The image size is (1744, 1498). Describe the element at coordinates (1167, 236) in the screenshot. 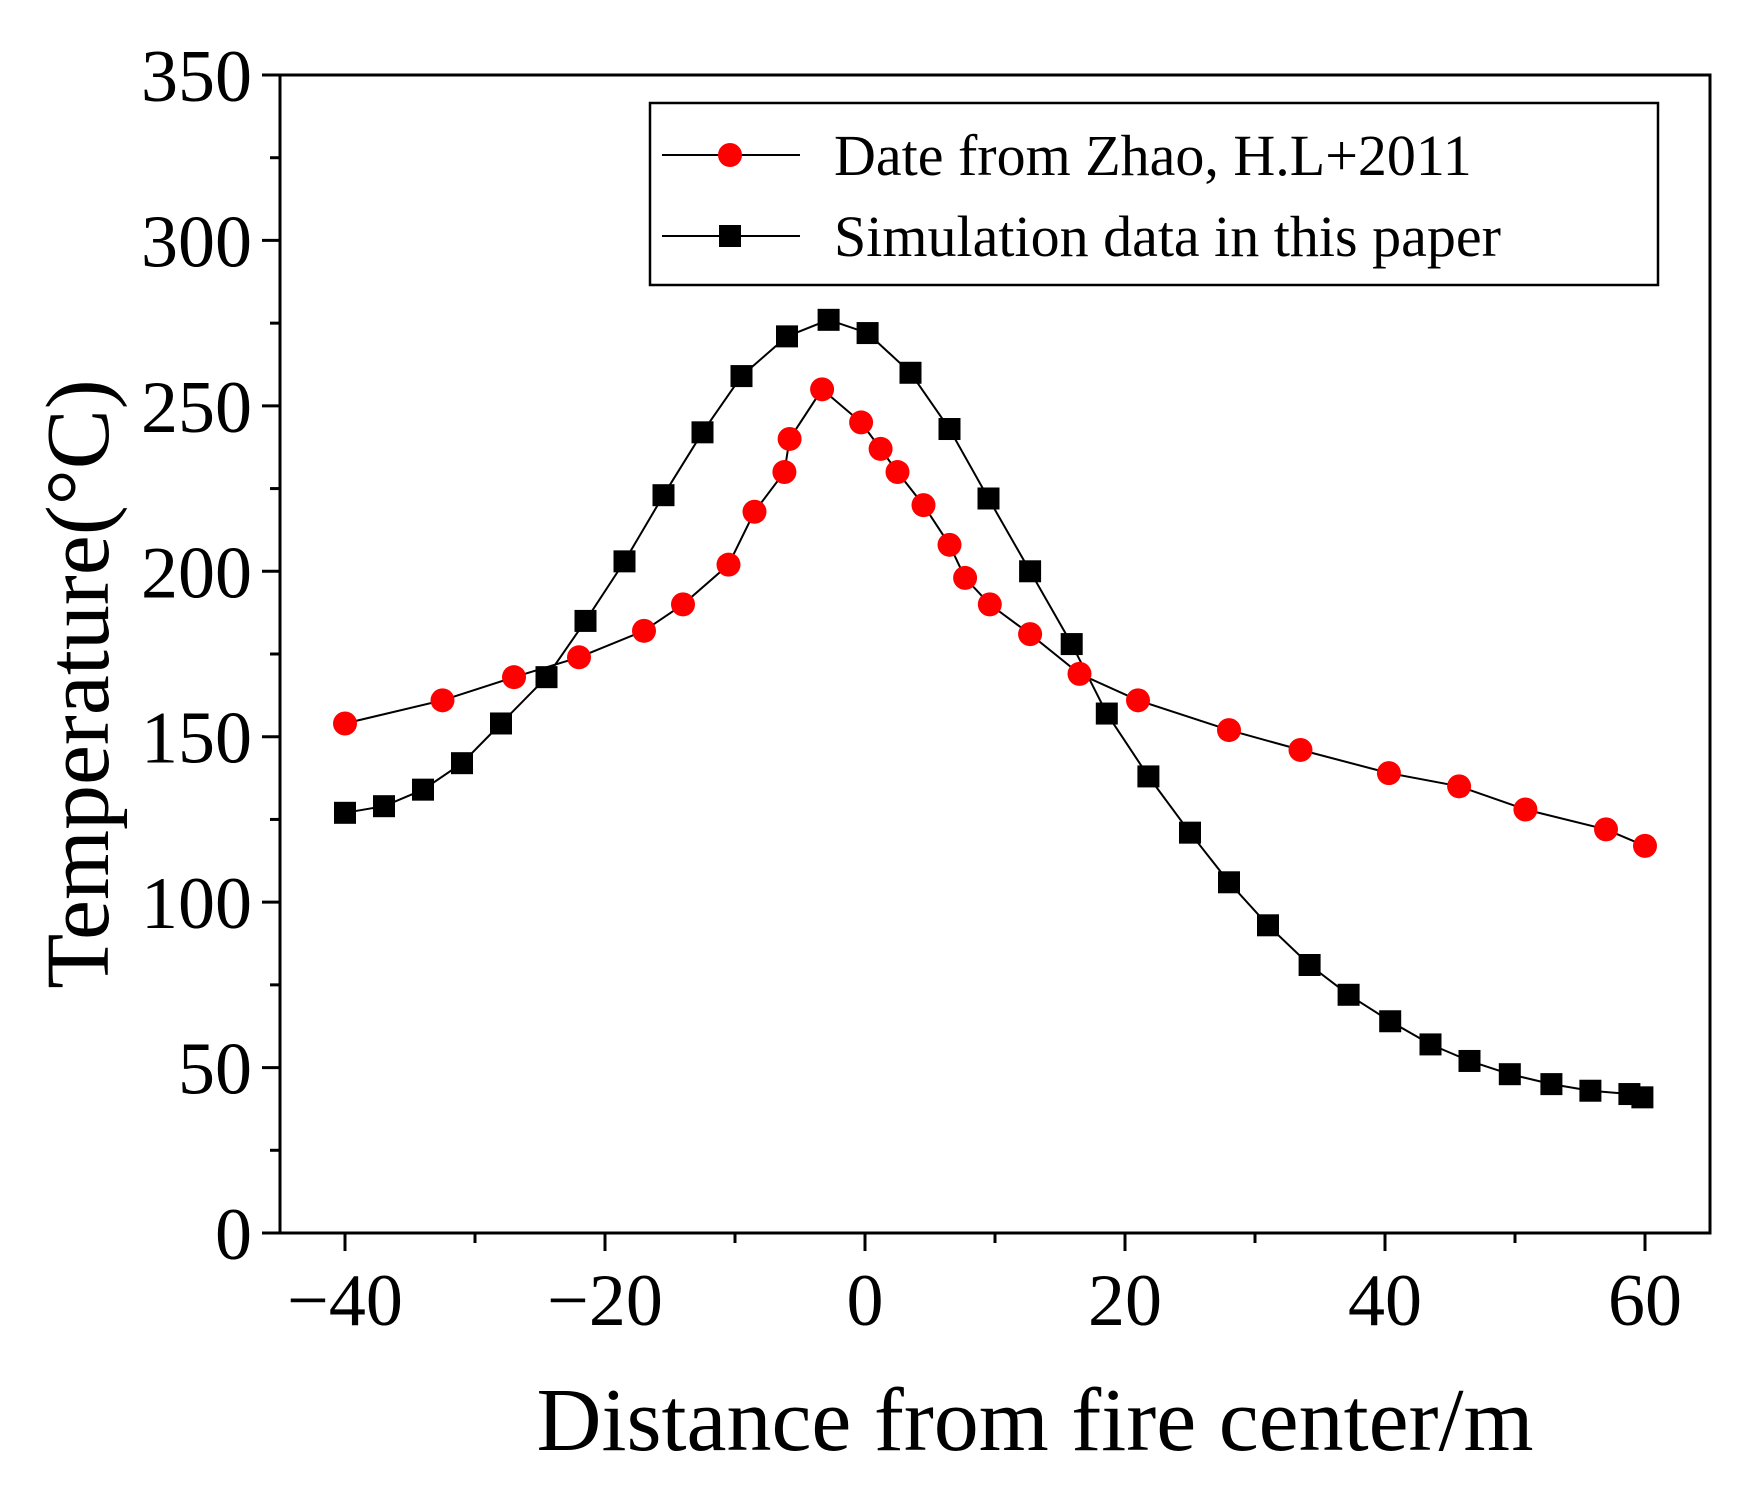

I see `legend-label: Simulation data in this paper` at that location.